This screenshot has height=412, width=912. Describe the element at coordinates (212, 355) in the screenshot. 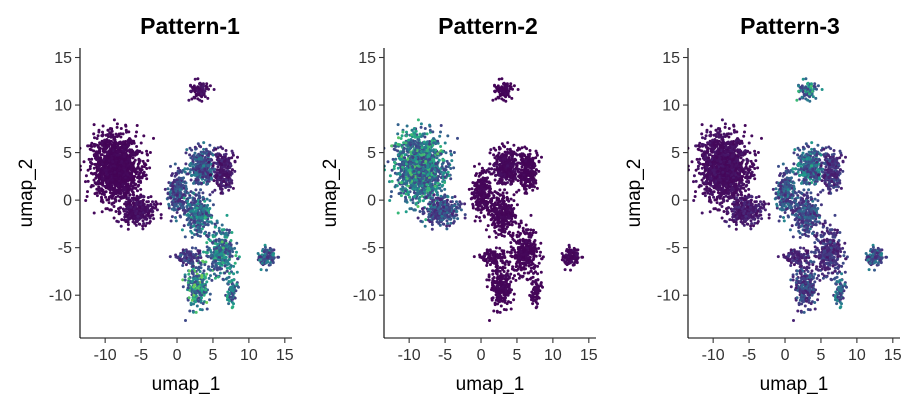

I see `x-tick-label: 5` at that location.